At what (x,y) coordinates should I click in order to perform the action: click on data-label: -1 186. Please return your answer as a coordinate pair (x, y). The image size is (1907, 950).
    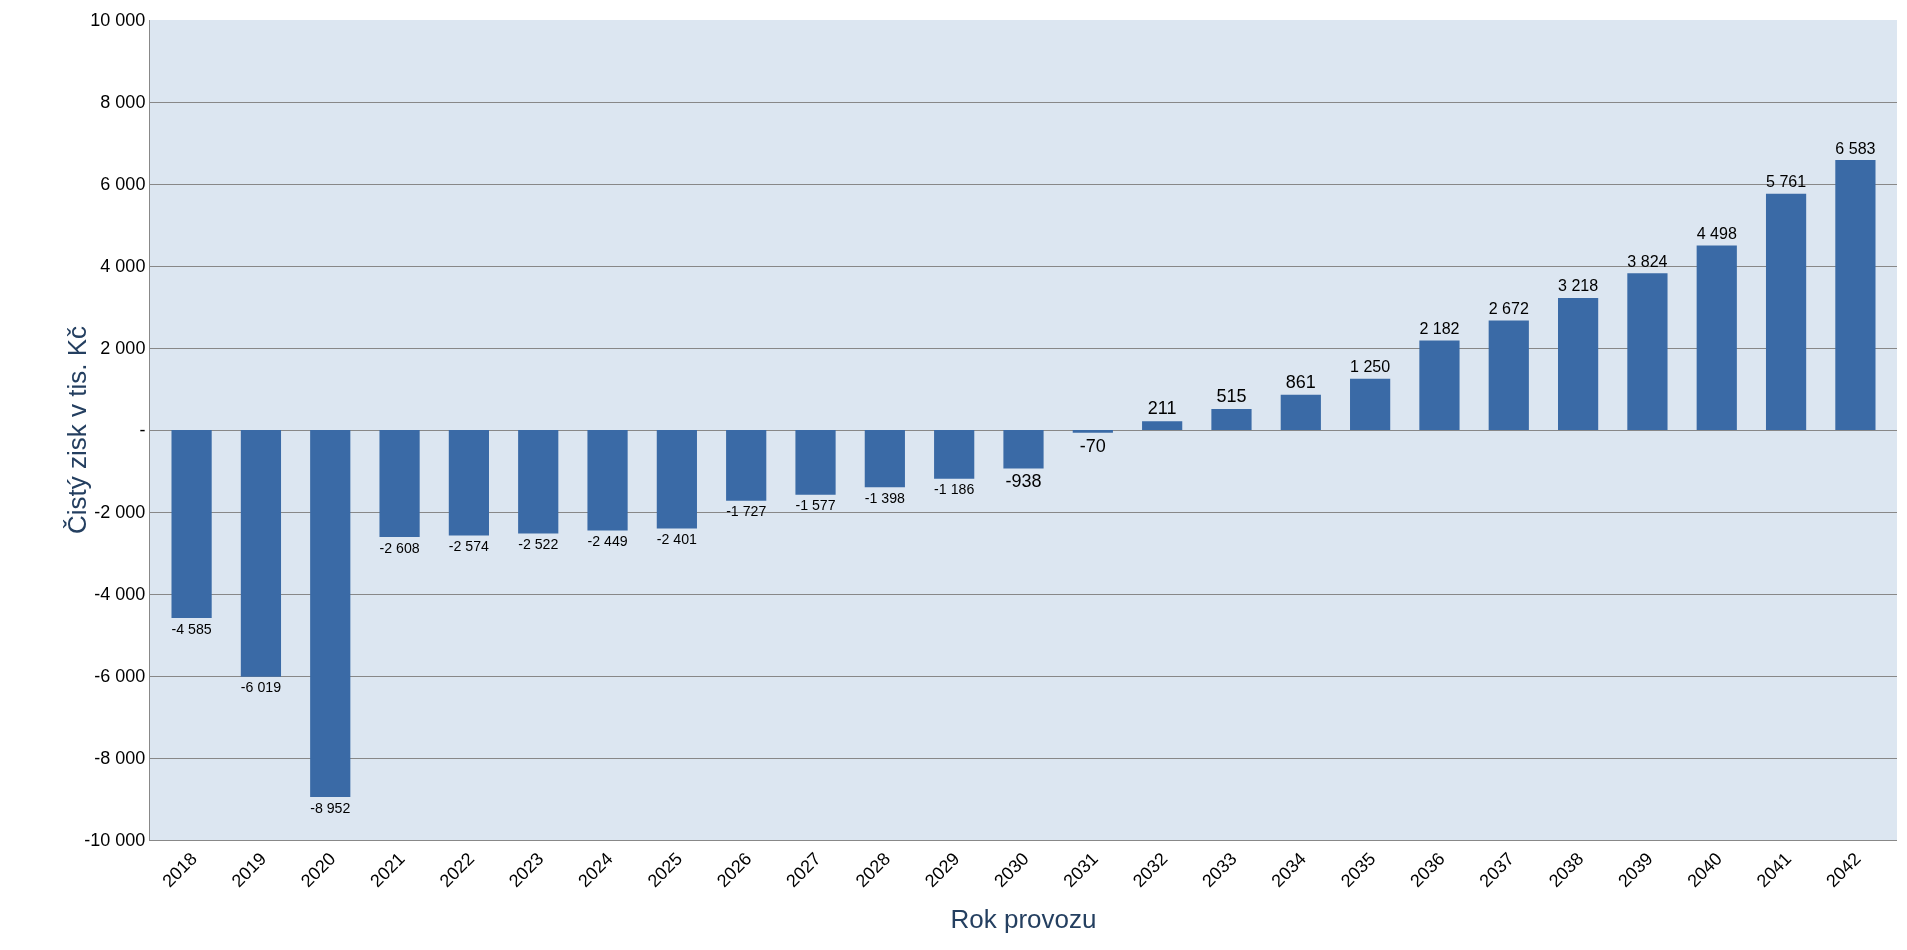
    Looking at the image, I should click on (954, 489).